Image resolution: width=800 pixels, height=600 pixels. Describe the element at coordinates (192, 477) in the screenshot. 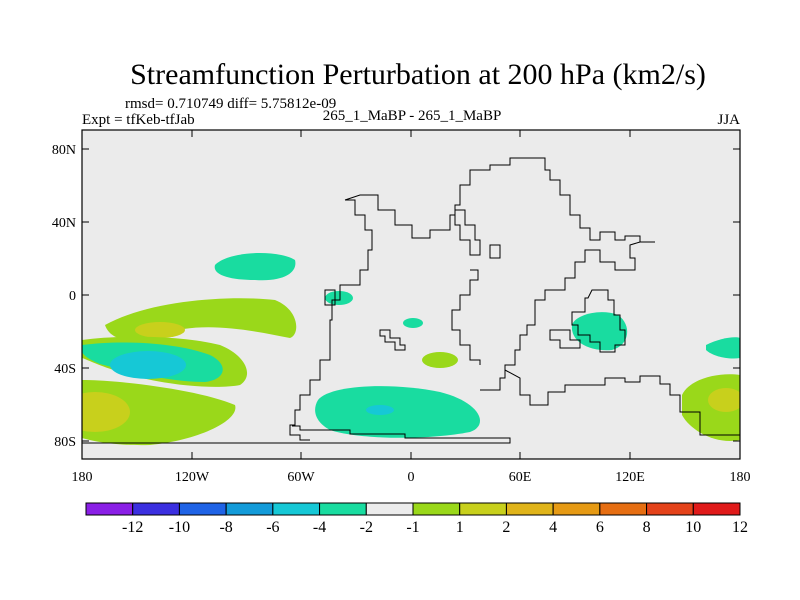

I see `lon-tick-label: 120W` at that location.